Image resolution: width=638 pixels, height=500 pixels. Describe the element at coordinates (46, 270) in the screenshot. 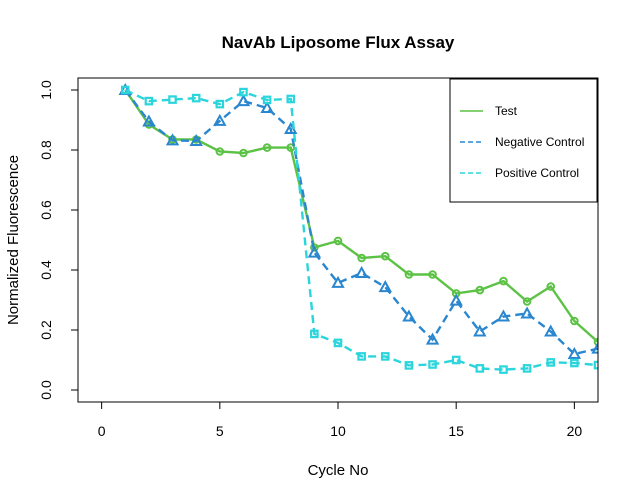

I see `y-tick-label: 0.4` at that location.